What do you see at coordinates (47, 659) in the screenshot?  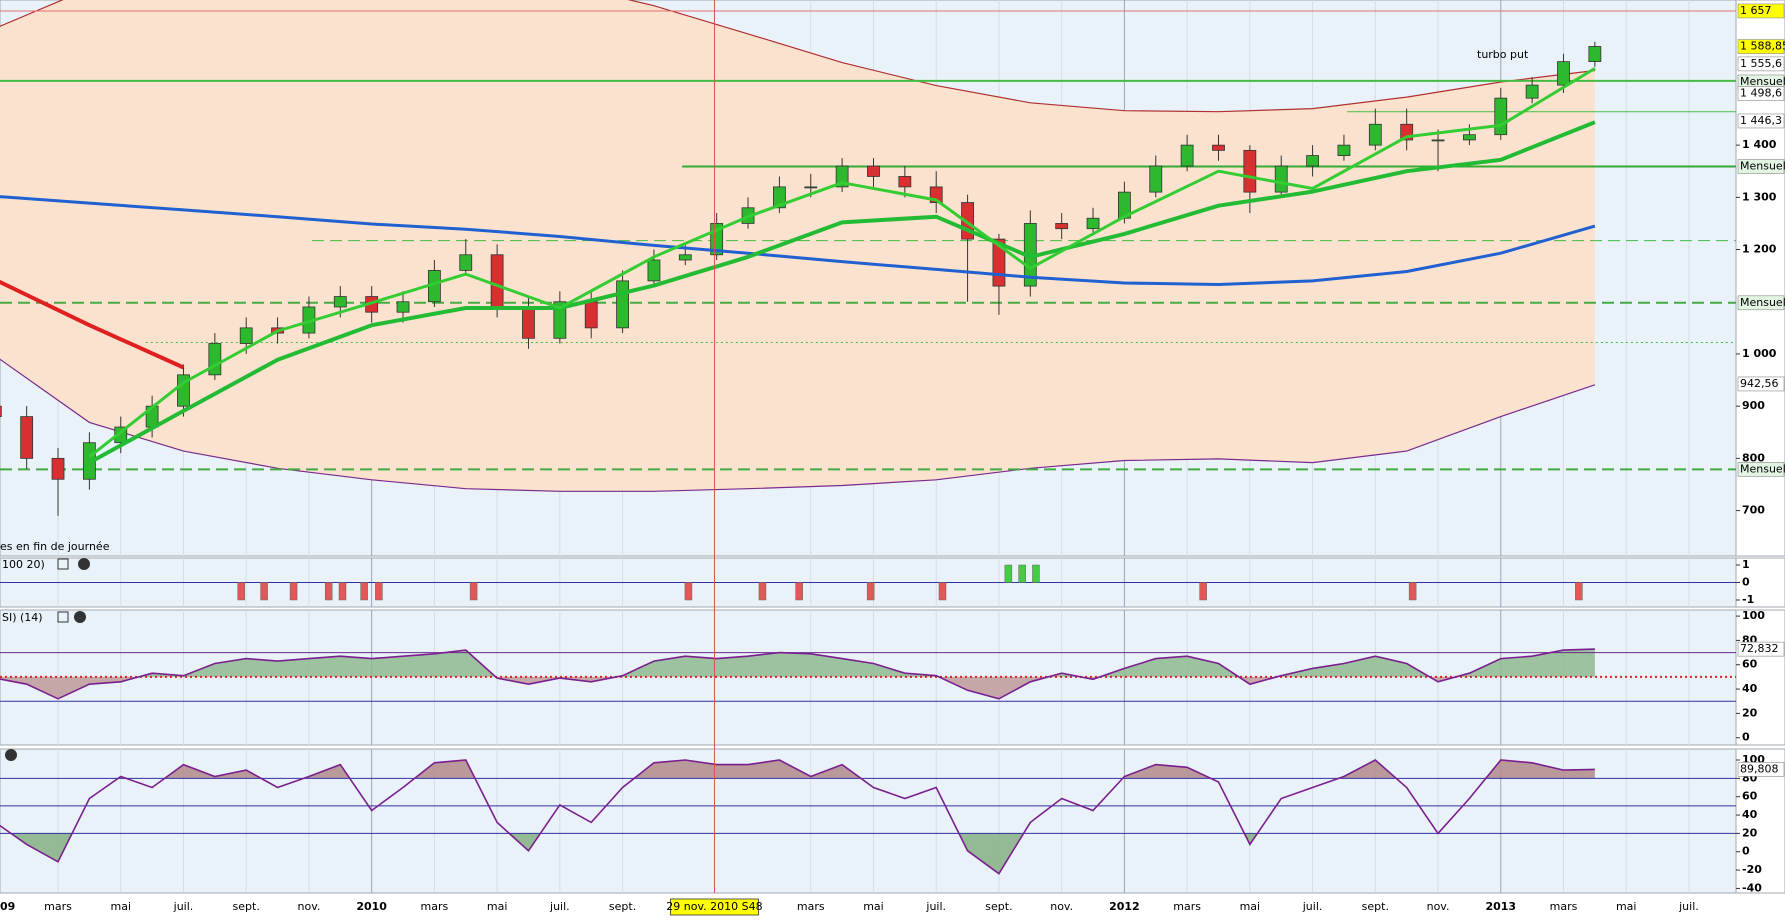 I see `panel-icons` at bounding box center [47, 659].